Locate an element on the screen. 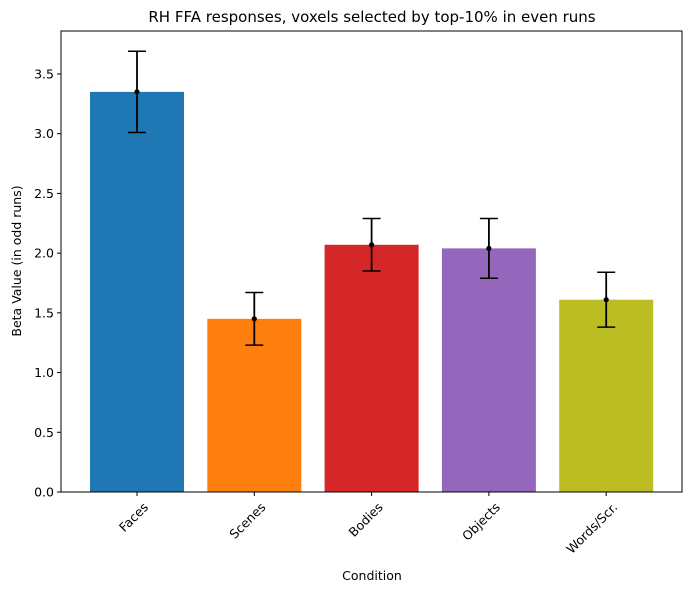 The image size is (691, 592). x-axis-label: Condition is located at coordinates (372, 575).